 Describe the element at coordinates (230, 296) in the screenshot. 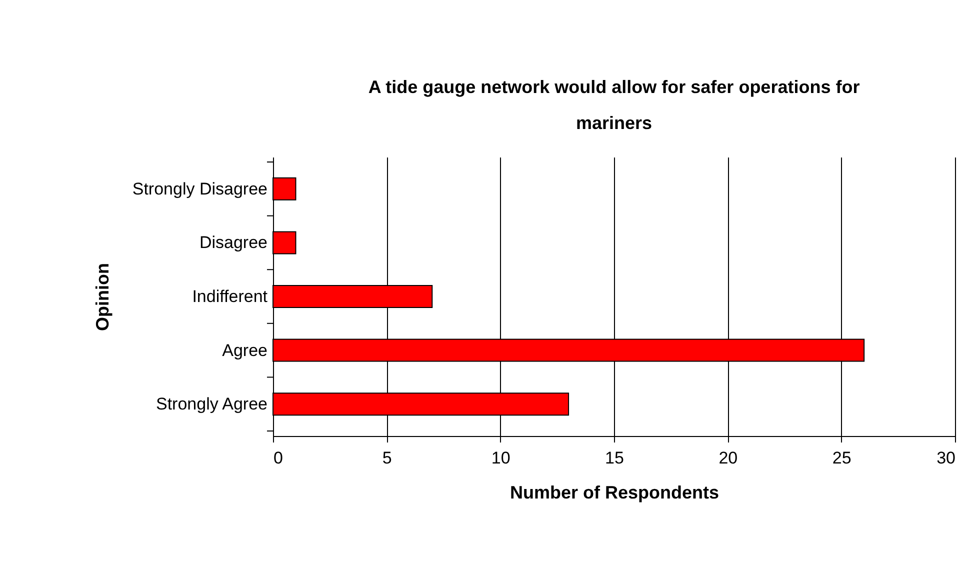

I see `y-tick-label: Indifferent` at that location.